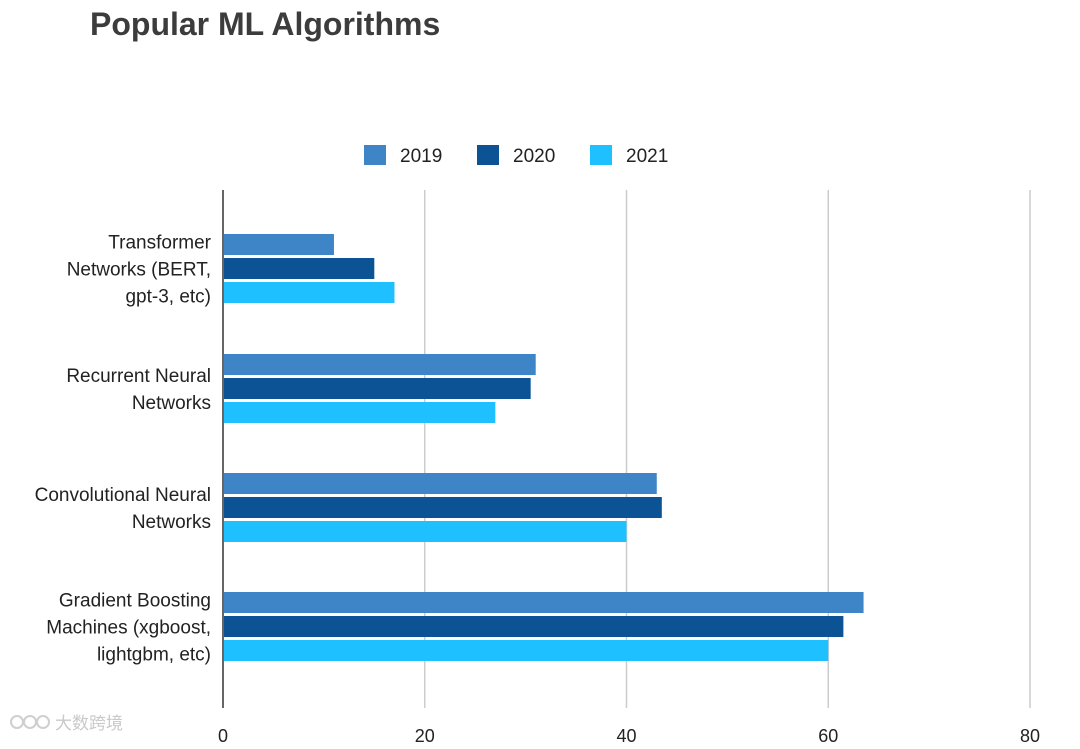 The height and width of the screenshot is (749, 1080). What do you see at coordinates (601, 155) in the screenshot?
I see `legend-swatch-2021` at bounding box center [601, 155].